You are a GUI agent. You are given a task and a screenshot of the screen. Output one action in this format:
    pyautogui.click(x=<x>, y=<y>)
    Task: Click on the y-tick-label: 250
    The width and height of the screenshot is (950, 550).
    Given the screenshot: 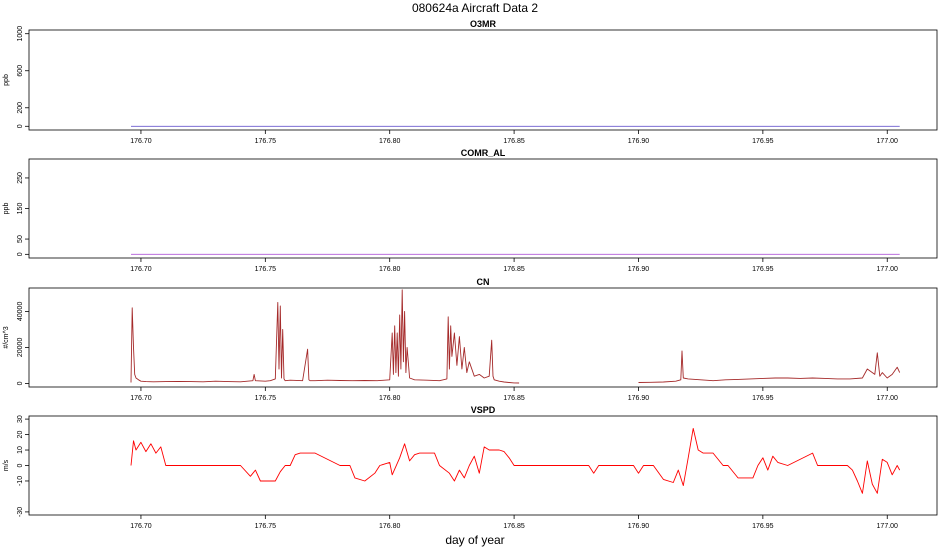 What is the action you would take?
    pyautogui.click(x=20, y=178)
    